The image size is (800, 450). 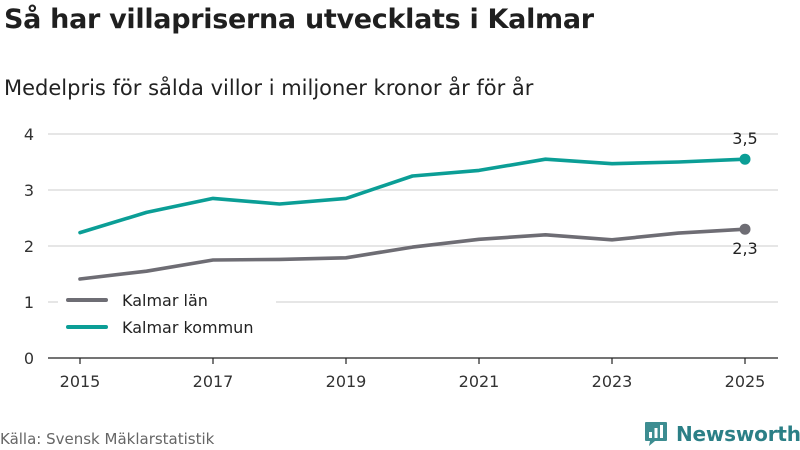 What do you see at coordinates (412, 254) in the screenshot?
I see `series-line-lan` at bounding box center [412, 254].